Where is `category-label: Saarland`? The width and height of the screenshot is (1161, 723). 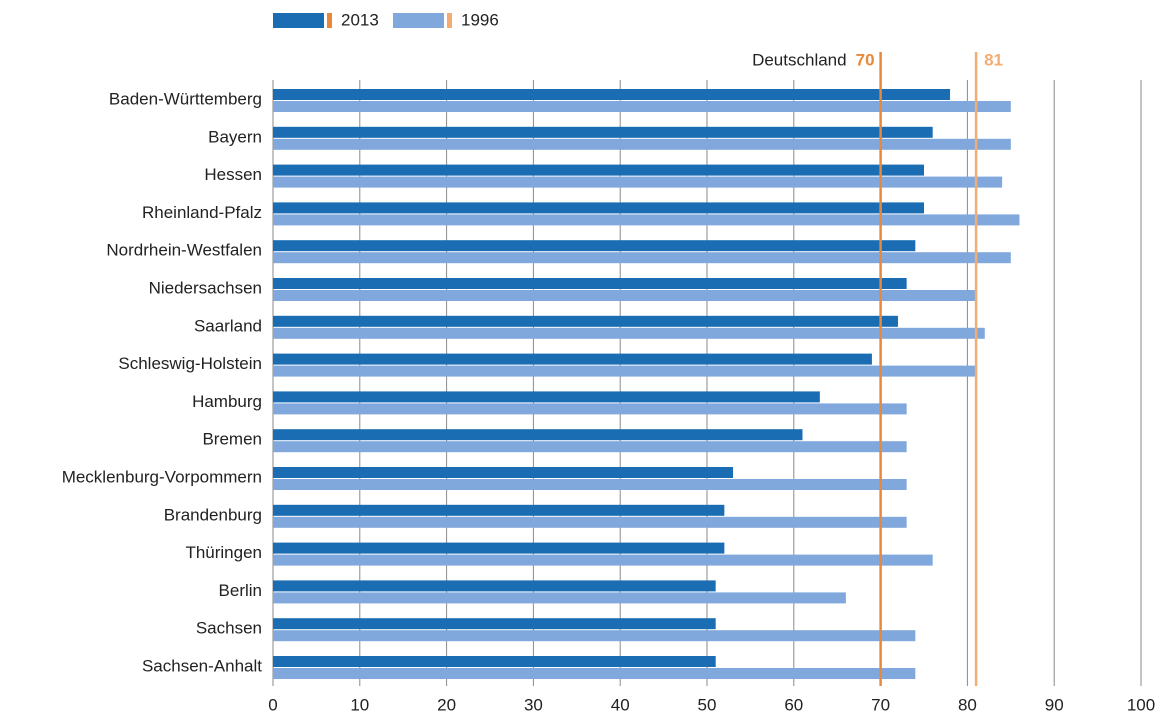
category-label: Saarland is located at coordinates (228, 325).